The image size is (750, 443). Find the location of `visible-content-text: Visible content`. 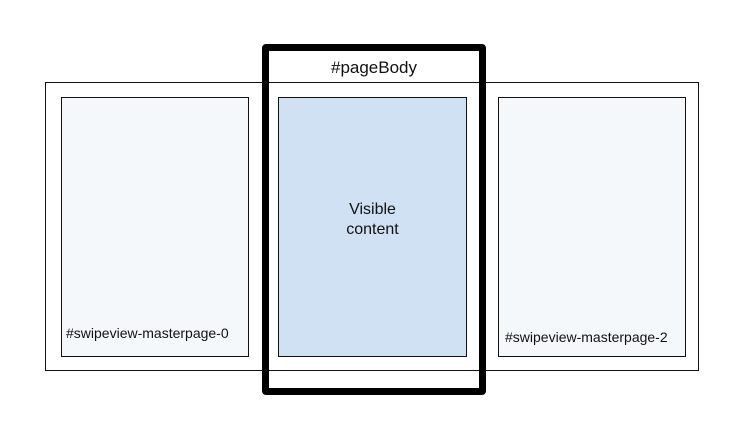

visible-content-text: Visible content is located at coordinates (372, 220).